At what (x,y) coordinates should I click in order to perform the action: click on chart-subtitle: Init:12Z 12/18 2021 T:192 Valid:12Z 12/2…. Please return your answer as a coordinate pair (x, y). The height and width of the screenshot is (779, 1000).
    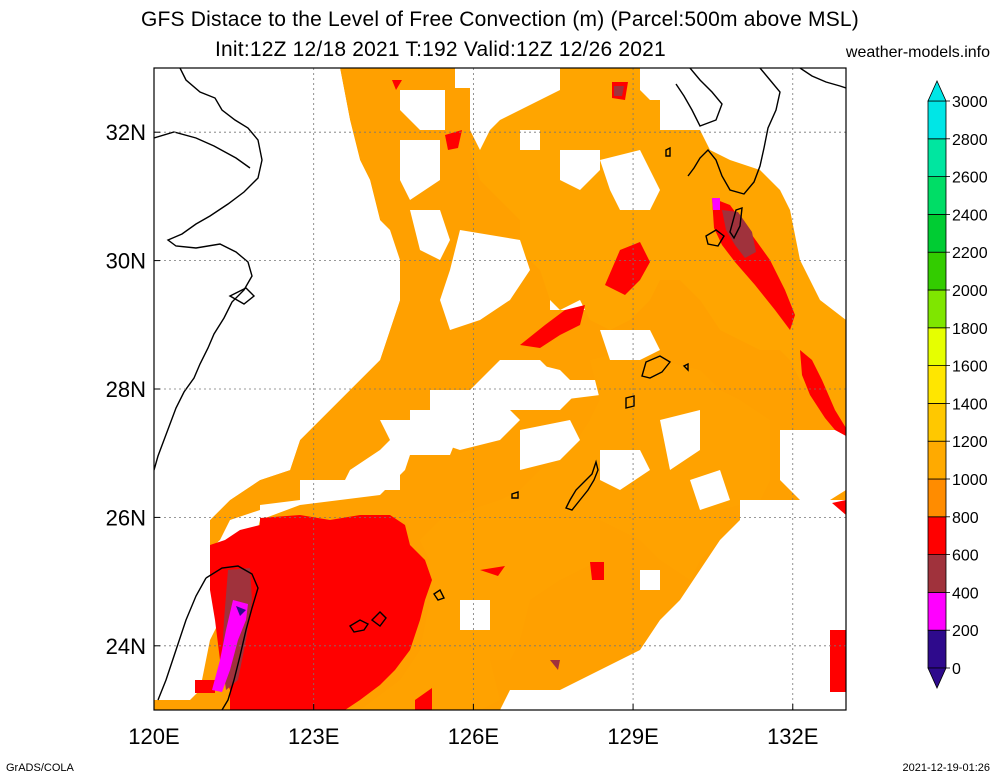
    Looking at the image, I should click on (440, 49).